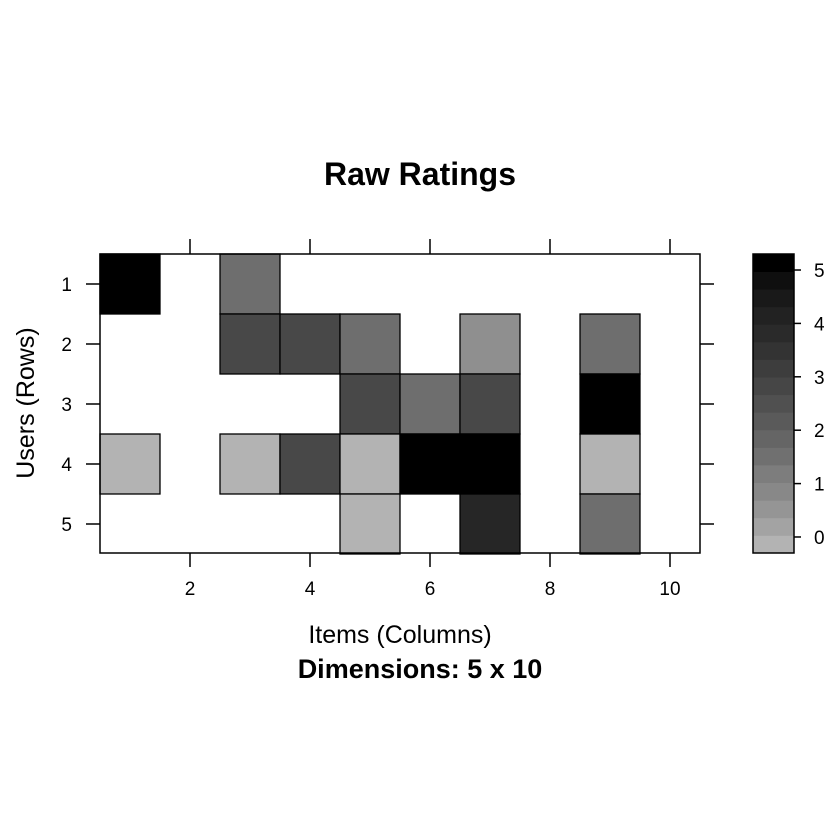 The height and width of the screenshot is (840, 840). What do you see at coordinates (66, 345) in the screenshot?
I see `y-tick-label: 2` at bounding box center [66, 345].